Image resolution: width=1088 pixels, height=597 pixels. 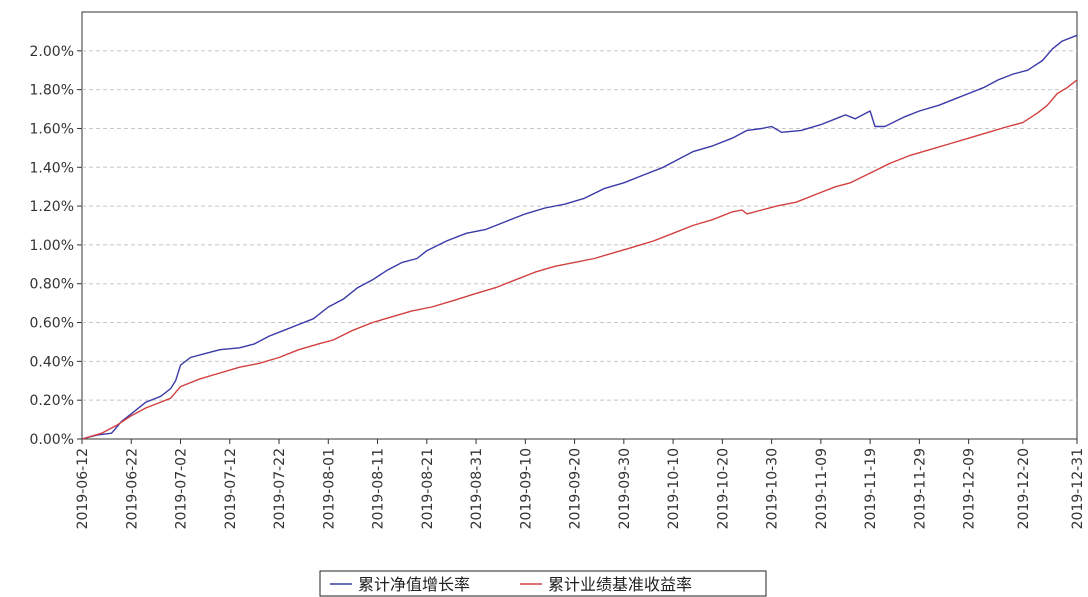 I want to click on x-tick-label: 2019-12-31, so click(x=1078, y=488).